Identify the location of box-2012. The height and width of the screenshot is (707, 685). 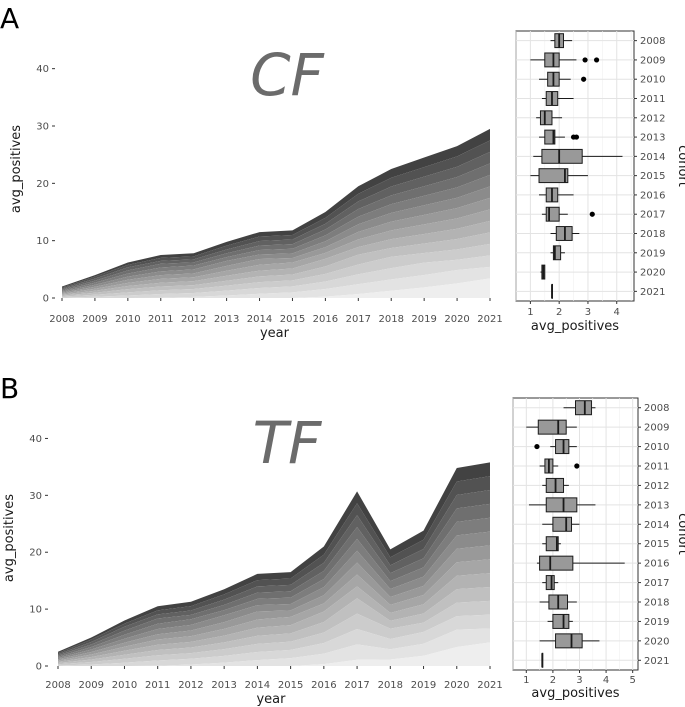
(555, 485).